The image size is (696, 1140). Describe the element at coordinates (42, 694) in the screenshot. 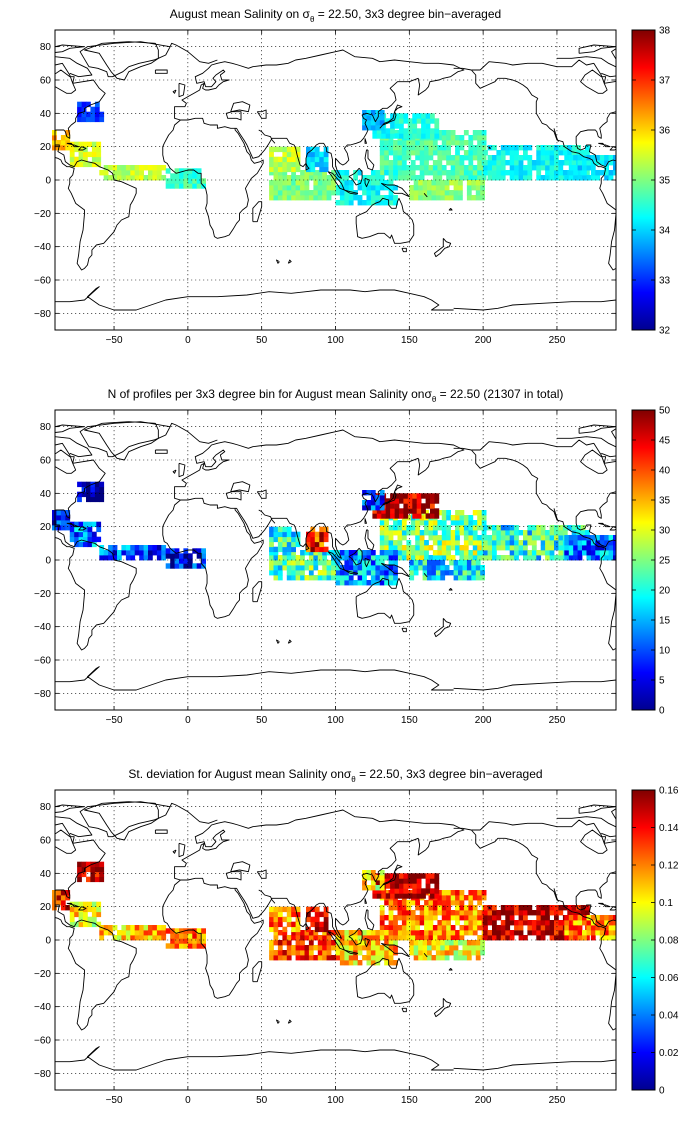

I see `y-tick-label: −80` at that location.